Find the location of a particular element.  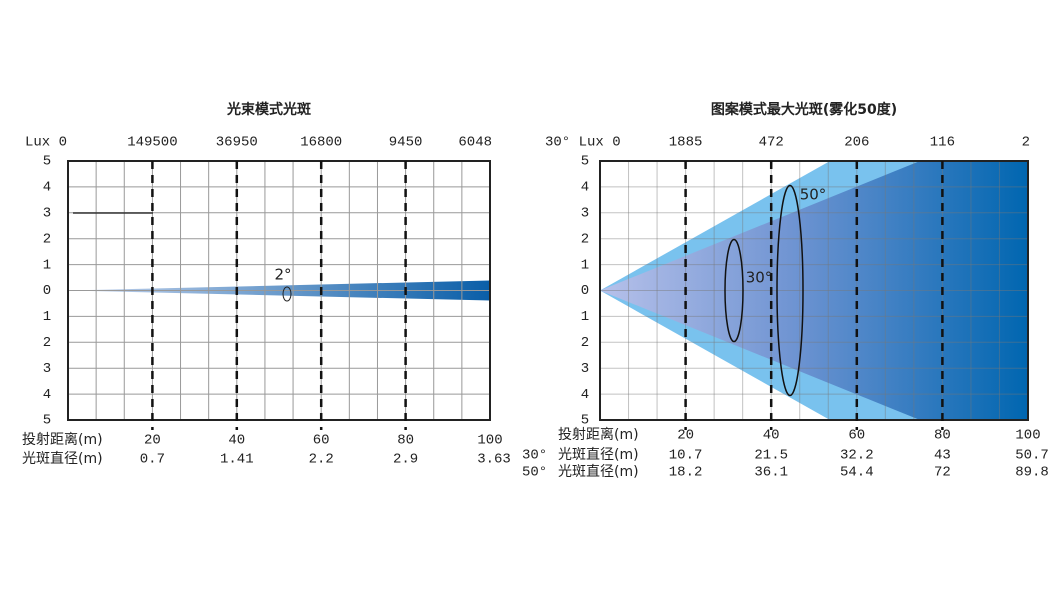

lux-value: 2 is located at coordinates (1026, 143).